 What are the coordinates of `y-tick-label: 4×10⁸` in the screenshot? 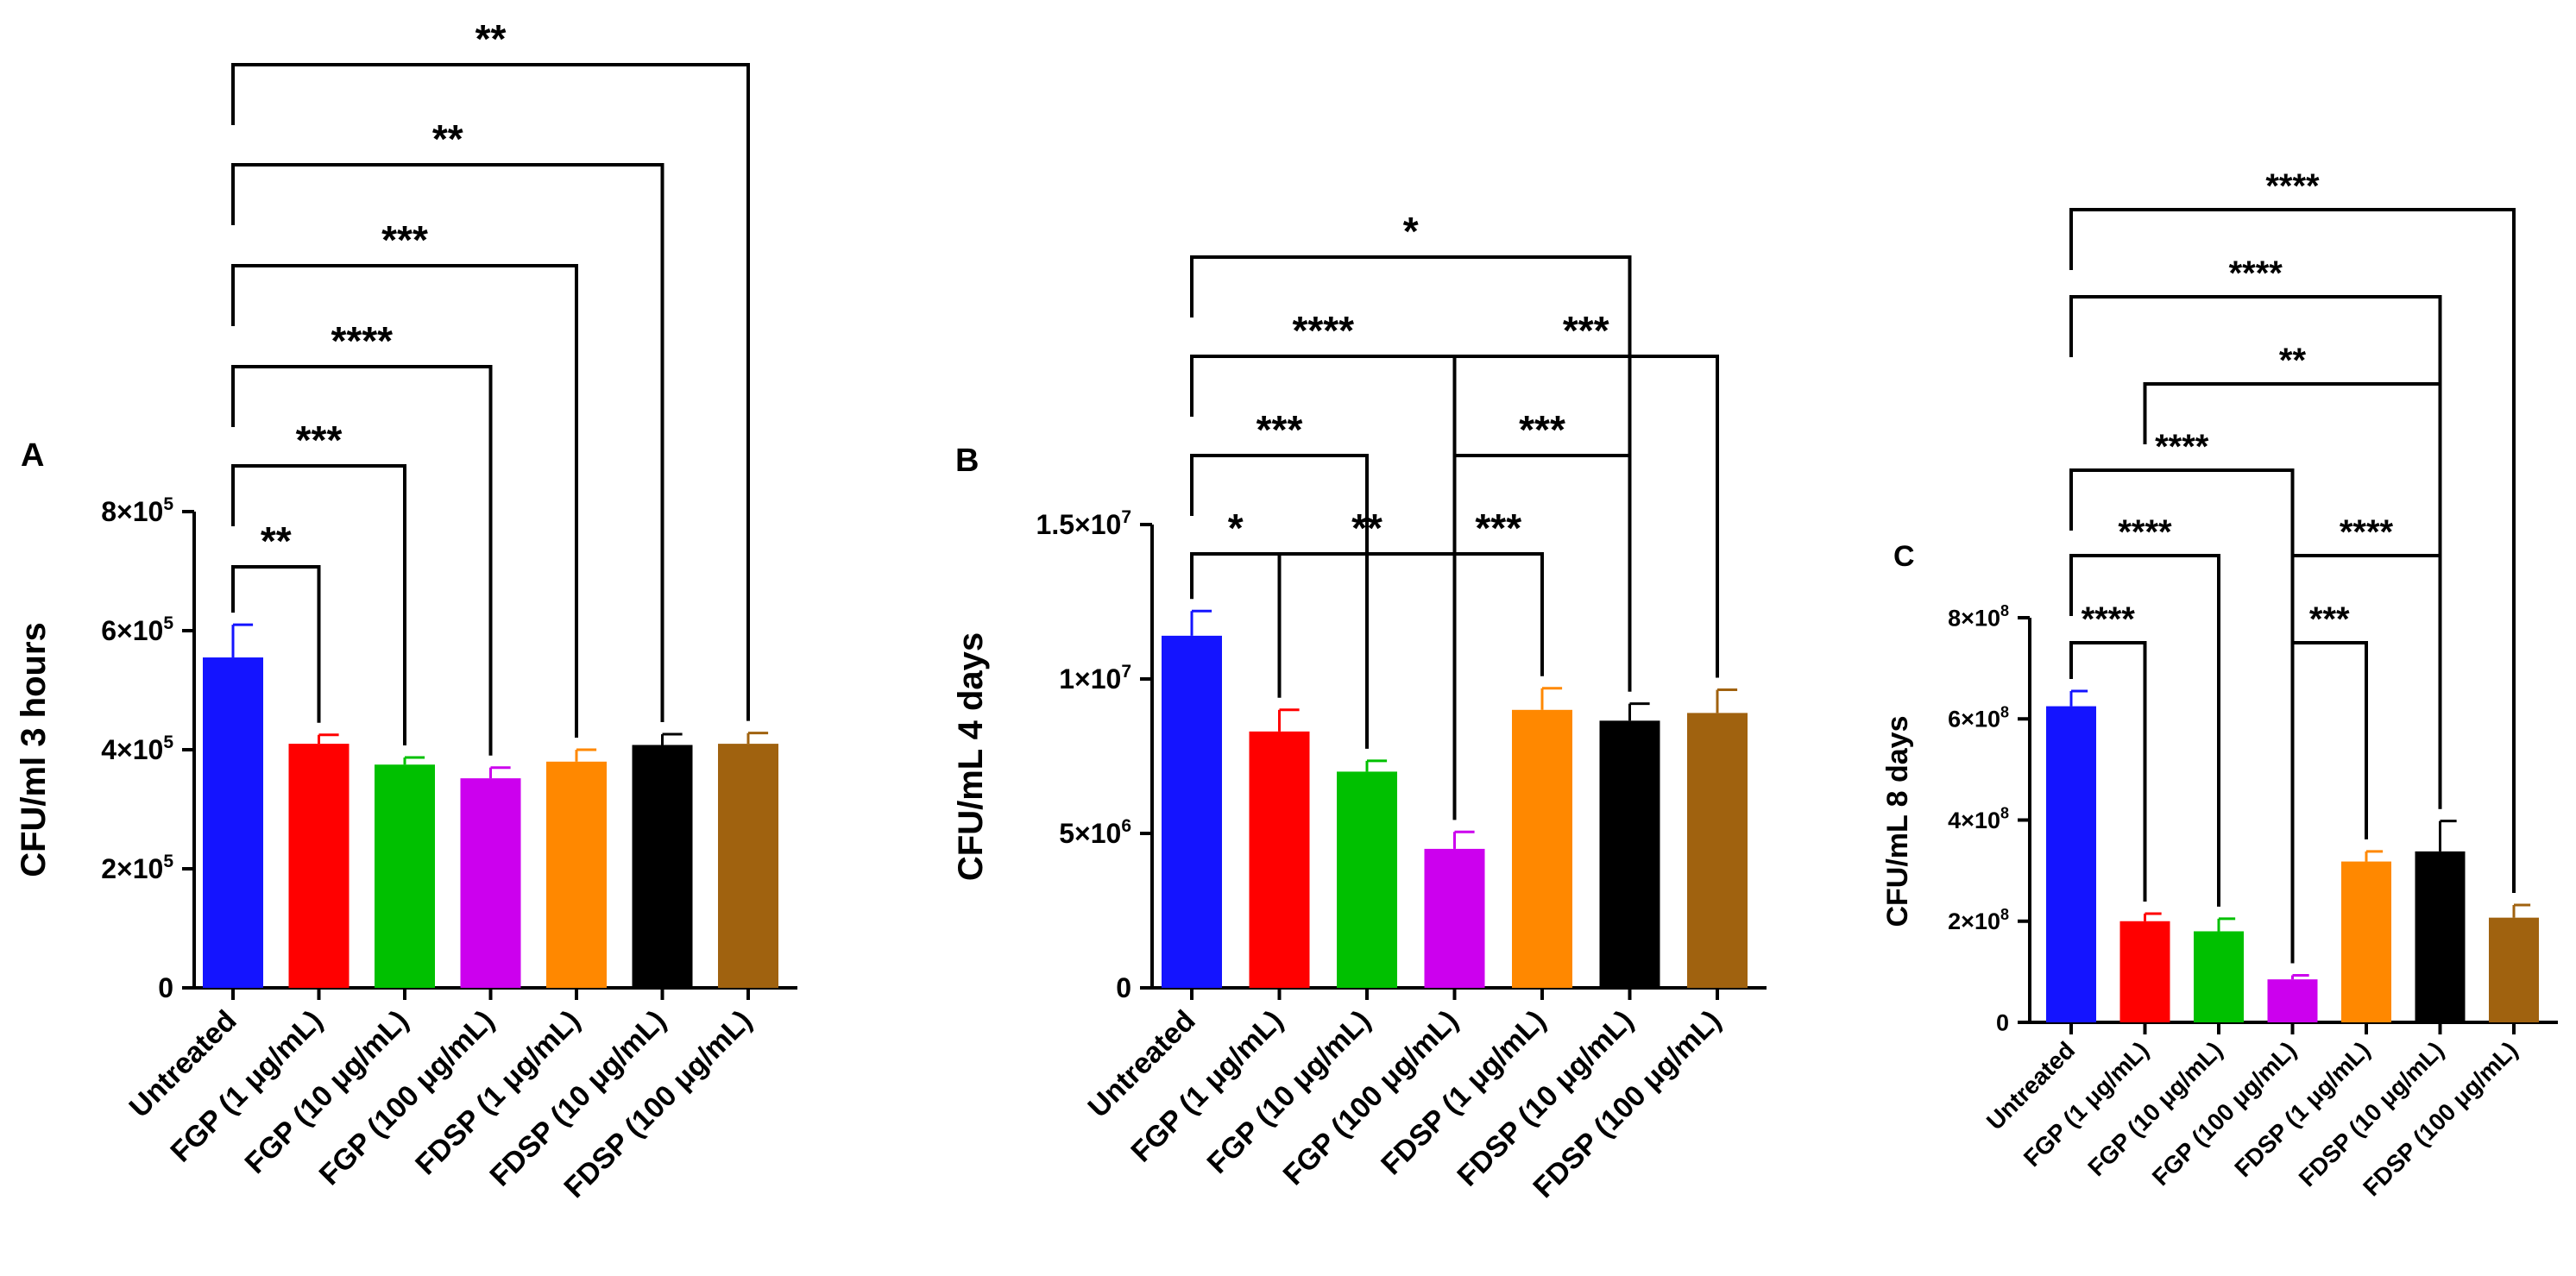 It's located at (1978, 819).